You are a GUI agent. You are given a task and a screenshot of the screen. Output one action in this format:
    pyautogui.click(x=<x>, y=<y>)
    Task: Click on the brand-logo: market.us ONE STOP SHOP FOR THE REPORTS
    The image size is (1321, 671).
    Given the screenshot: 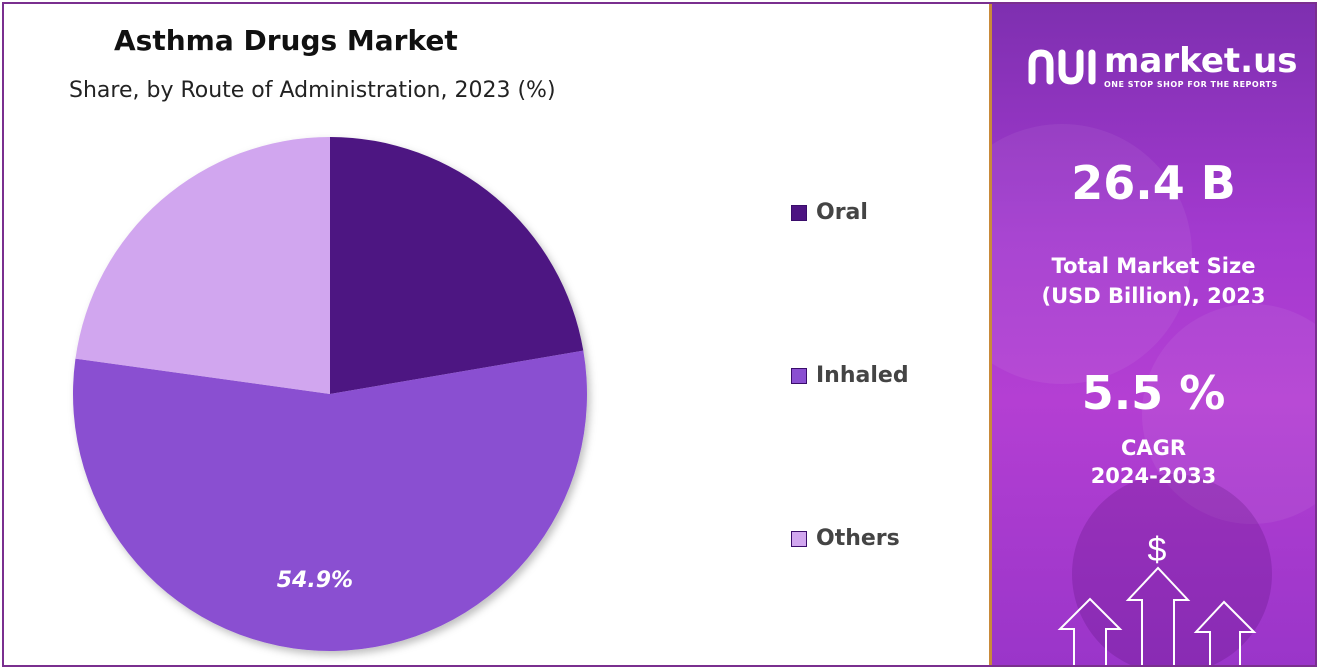 What is the action you would take?
    pyautogui.click(x=1163, y=66)
    